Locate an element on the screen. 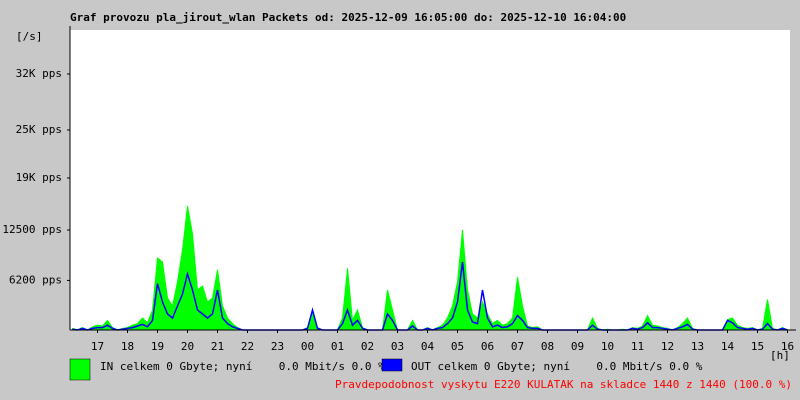  x-tick-label: 15 is located at coordinates (757, 346).